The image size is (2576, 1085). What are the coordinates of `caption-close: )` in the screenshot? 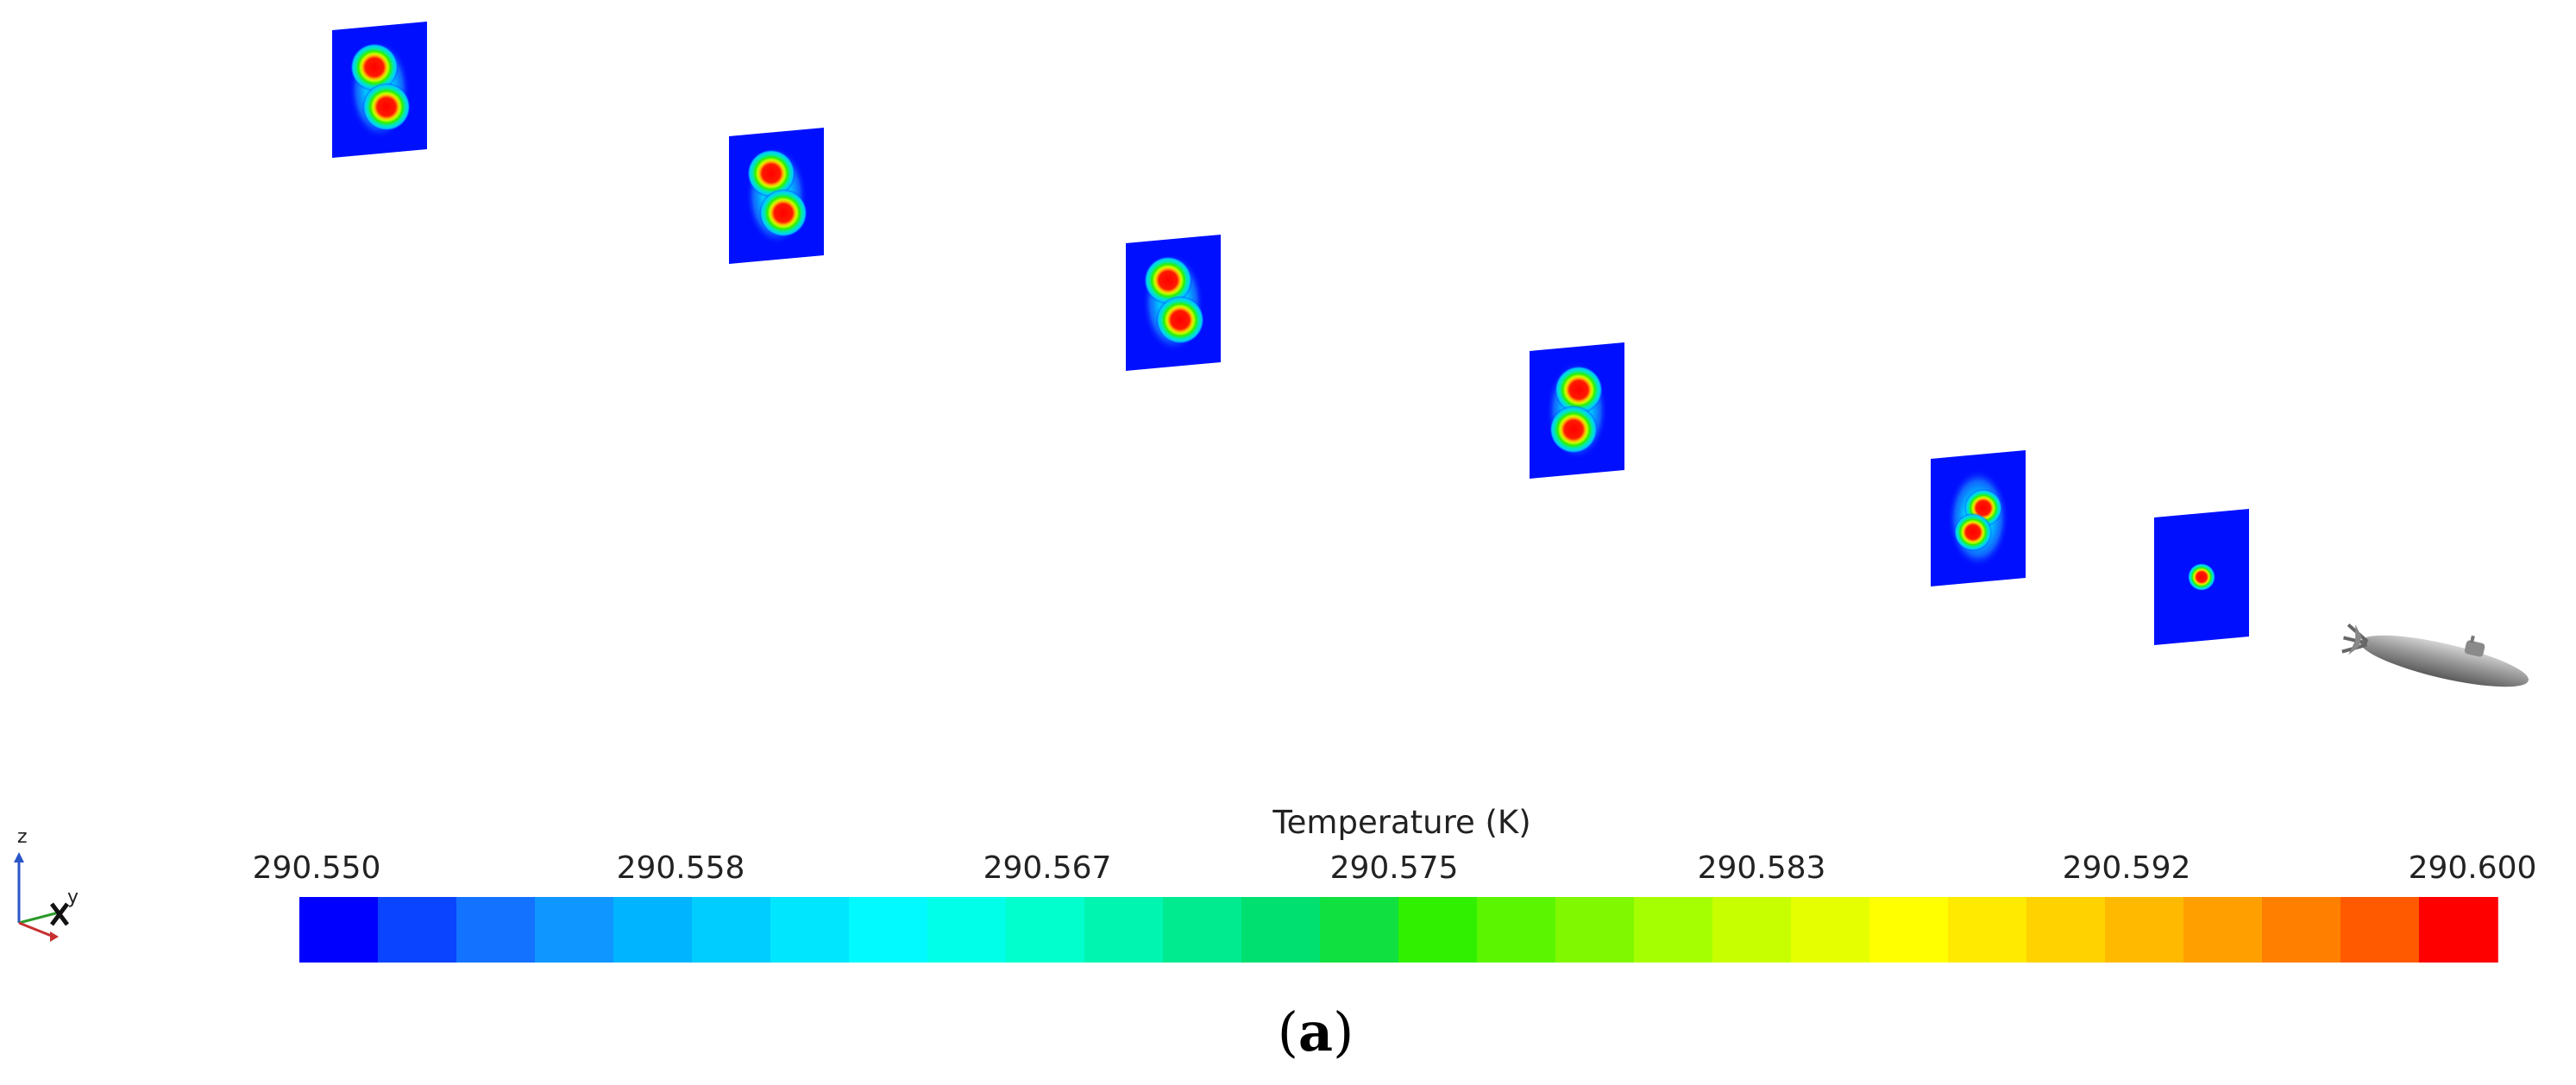 It's located at (1343, 1031).